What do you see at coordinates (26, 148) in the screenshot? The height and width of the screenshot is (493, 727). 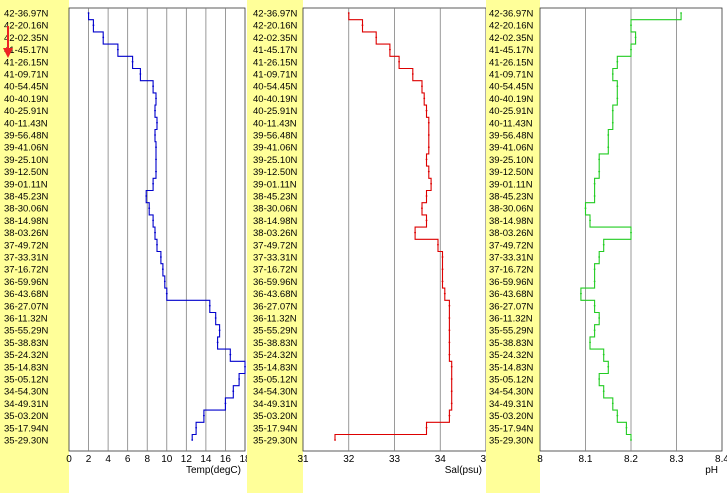 I see `latitude-label: 39-41.06N` at bounding box center [26, 148].